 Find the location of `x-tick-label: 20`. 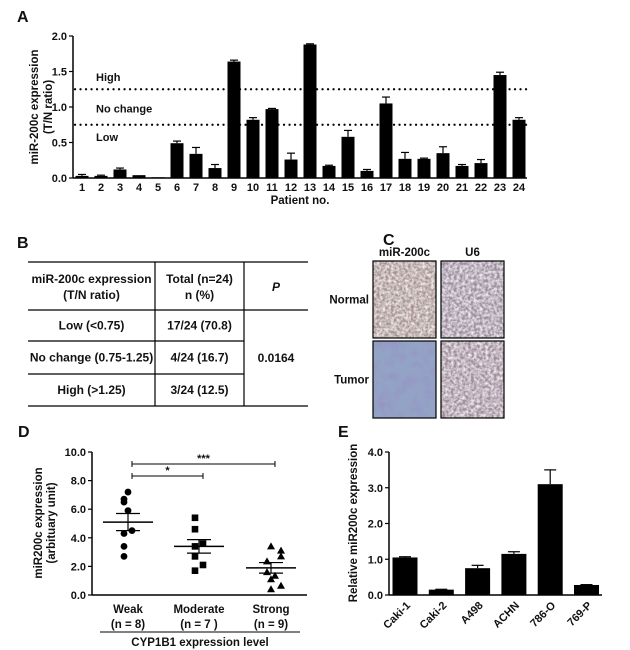

x-tick-label: 20 is located at coordinates (443, 188).